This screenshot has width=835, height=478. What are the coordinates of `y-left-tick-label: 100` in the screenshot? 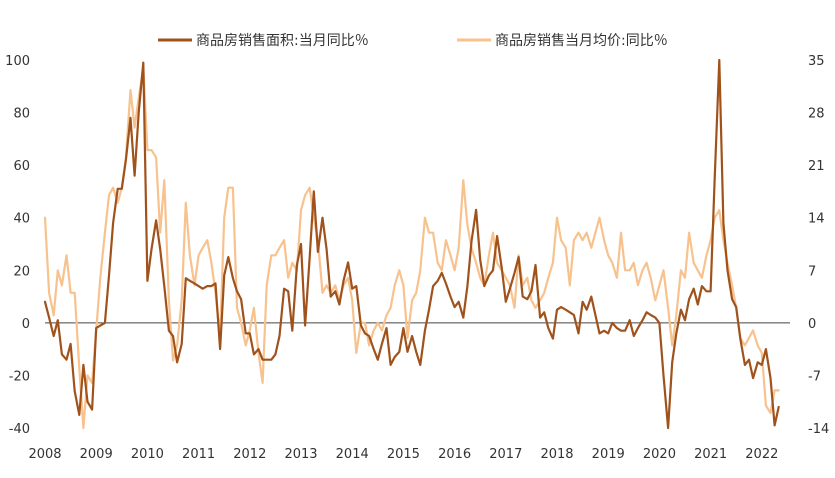 It's located at (17, 61).